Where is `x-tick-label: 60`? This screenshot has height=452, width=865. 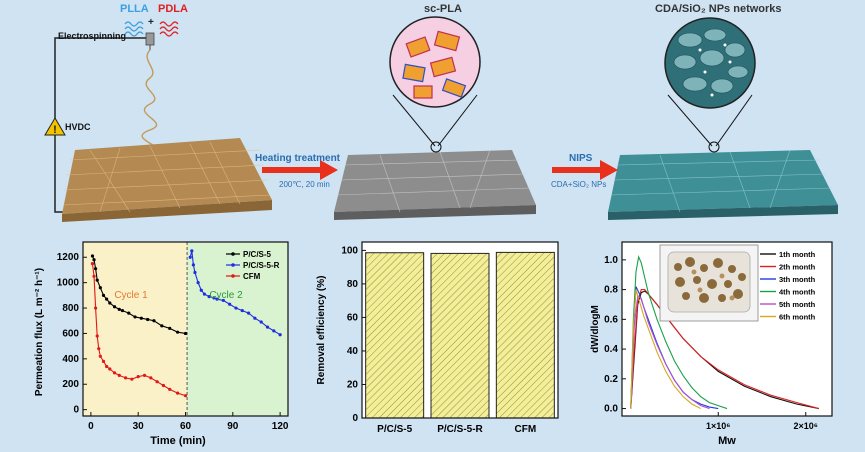 x-tick-label: 60 is located at coordinates (186, 426).